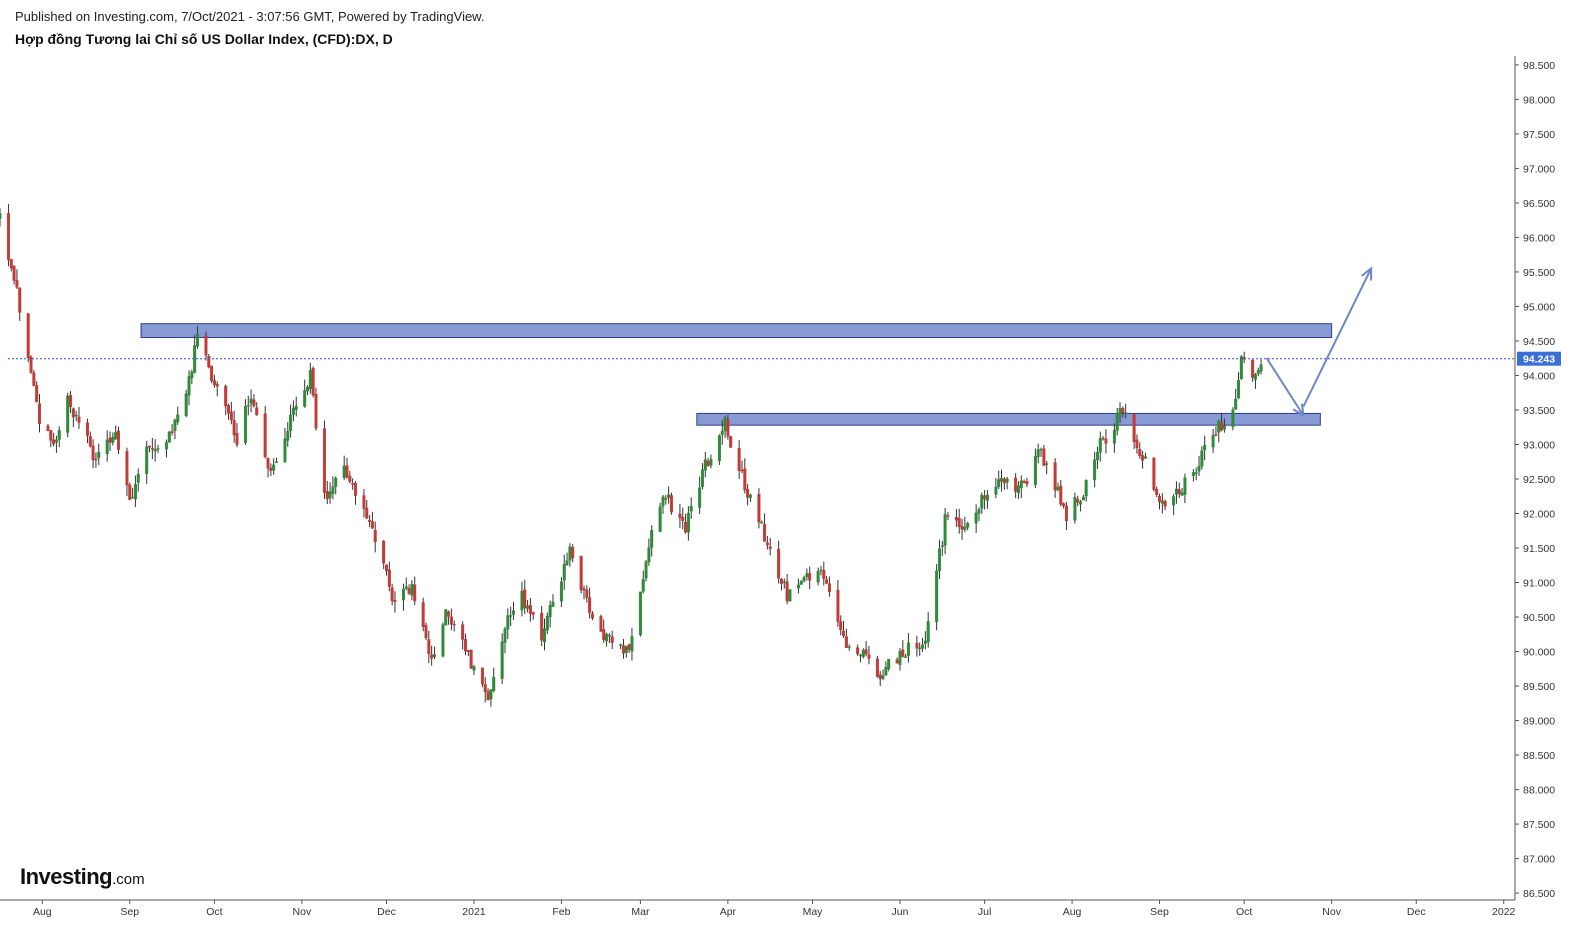  What do you see at coordinates (302, 912) in the screenshot?
I see `time-tick-label: Nov` at bounding box center [302, 912].